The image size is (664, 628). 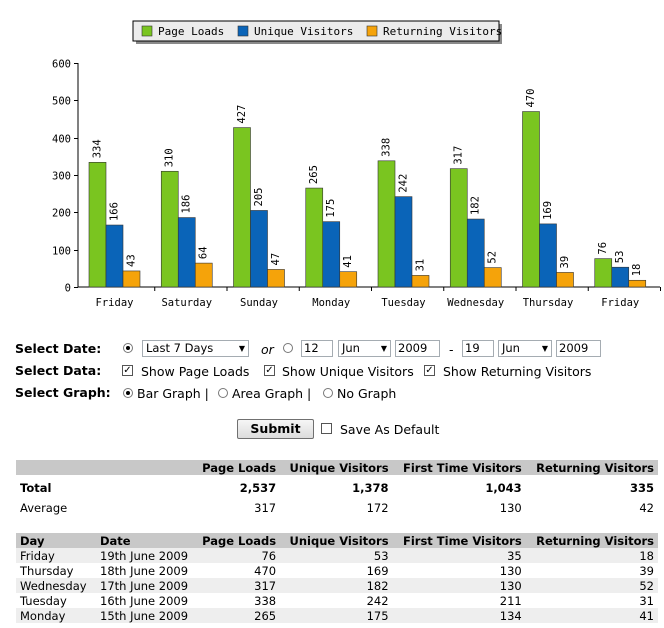 What do you see at coordinates (61, 252) in the screenshot?
I see `y-tick-label: 100` at bounding box center [61, 252].